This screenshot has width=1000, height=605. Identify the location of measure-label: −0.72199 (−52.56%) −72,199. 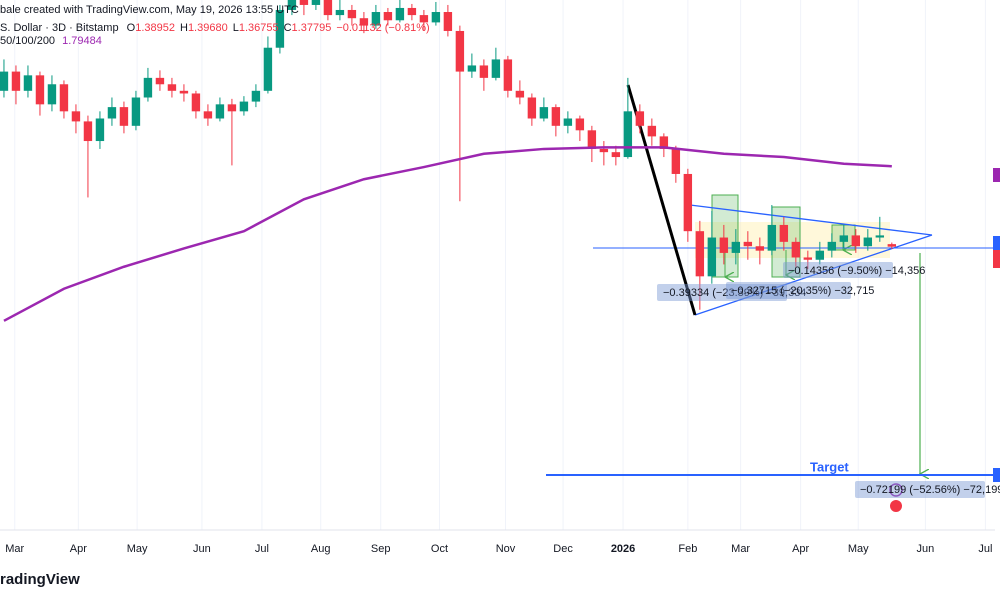
(930, 490).